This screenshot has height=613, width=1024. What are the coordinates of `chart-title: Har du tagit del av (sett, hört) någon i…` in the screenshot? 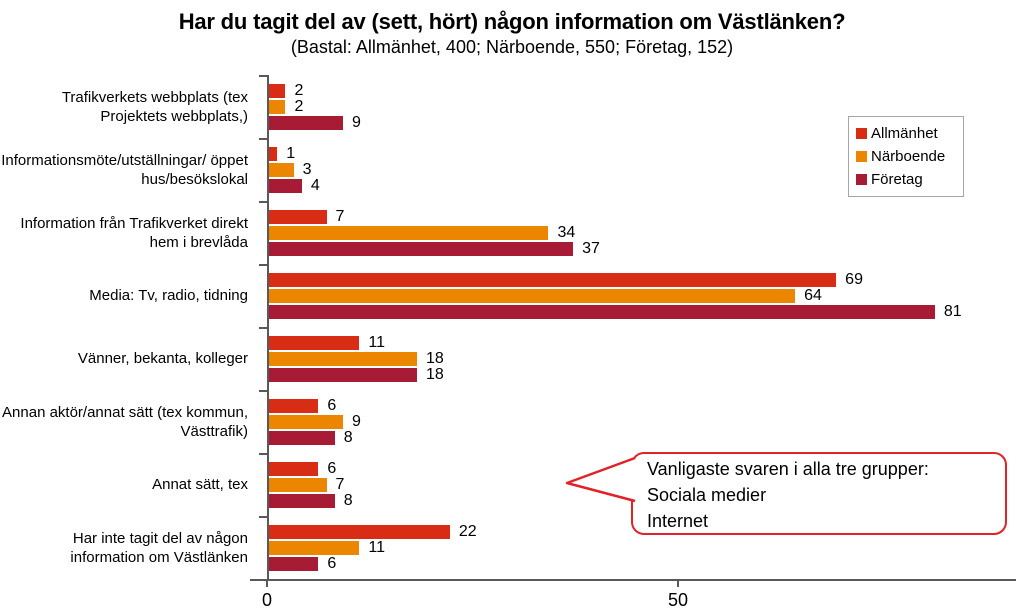 It's located at (512, 21).